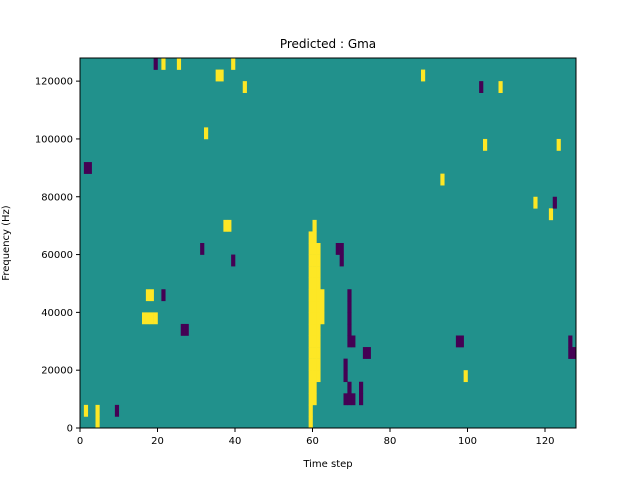 The height and width of the screenshot is (480, 640). What do you see at coordinates (57, 313) in the screenshot?
I see `y-tick-label: 40000` at bounding box center [57, 313].